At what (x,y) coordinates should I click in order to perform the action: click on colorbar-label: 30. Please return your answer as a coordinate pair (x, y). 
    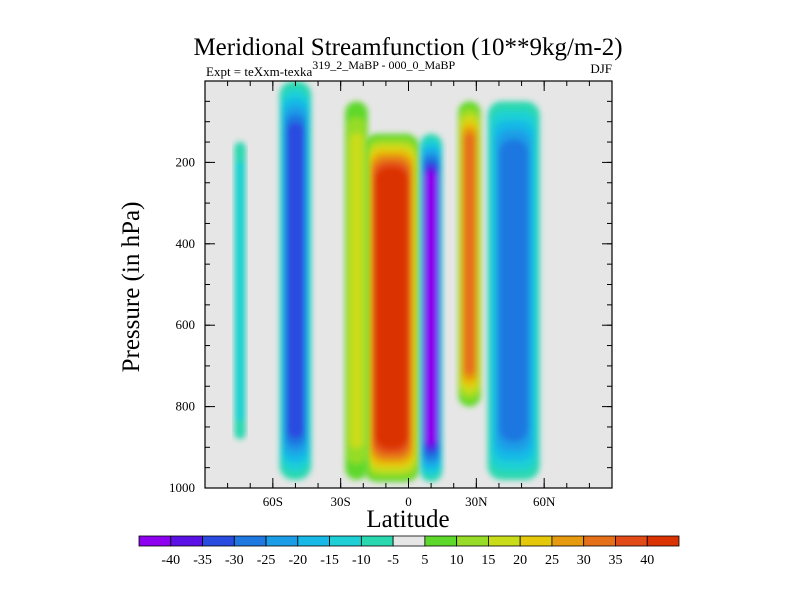
    Looking at the image, I should click on (584, 560).